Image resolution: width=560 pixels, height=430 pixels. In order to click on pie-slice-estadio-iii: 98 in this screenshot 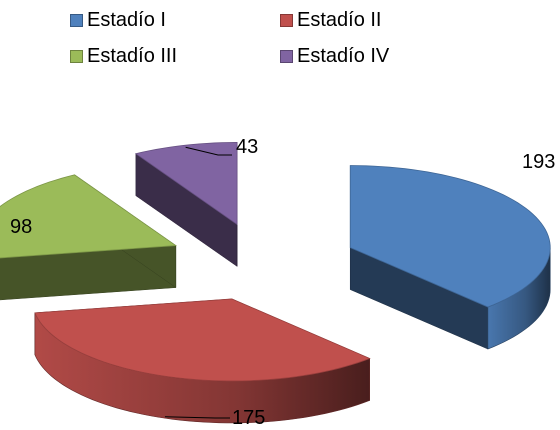, I will do `click(89, 237)`.